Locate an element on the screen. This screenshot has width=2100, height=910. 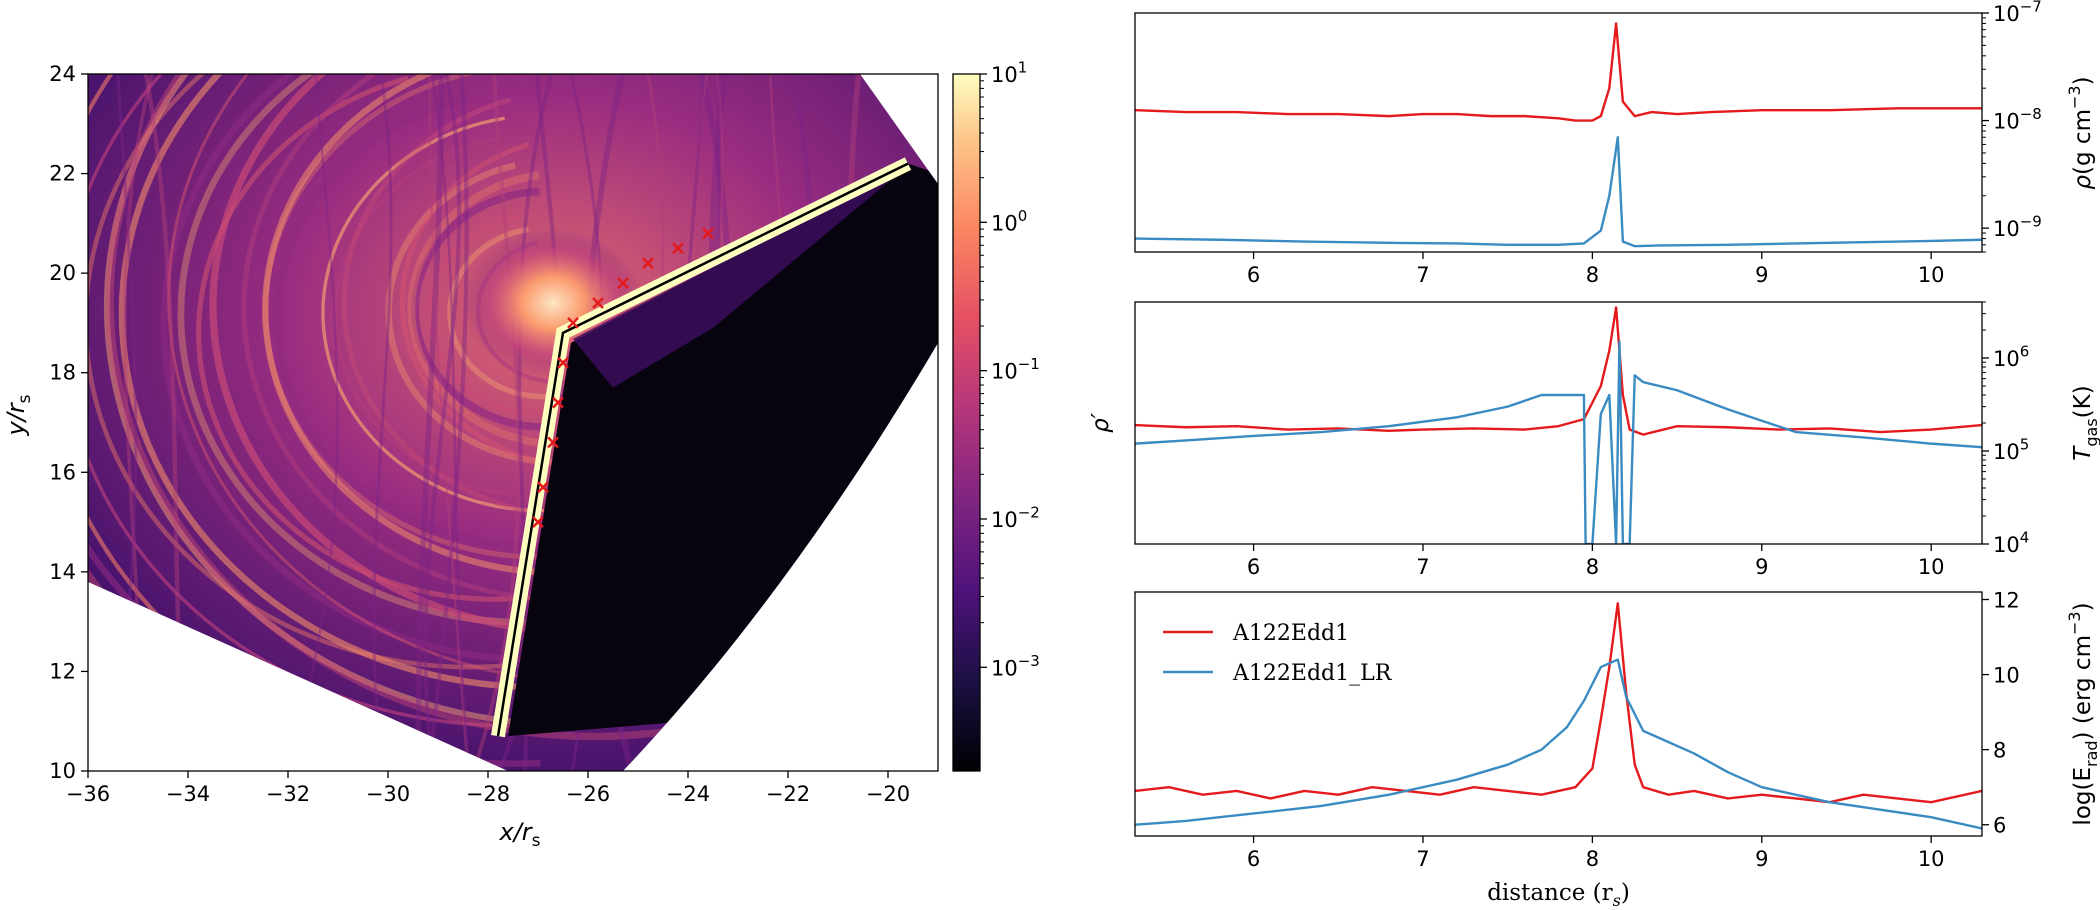
temperature-left-label: ρ′ is located at coordinates (1101, 422).